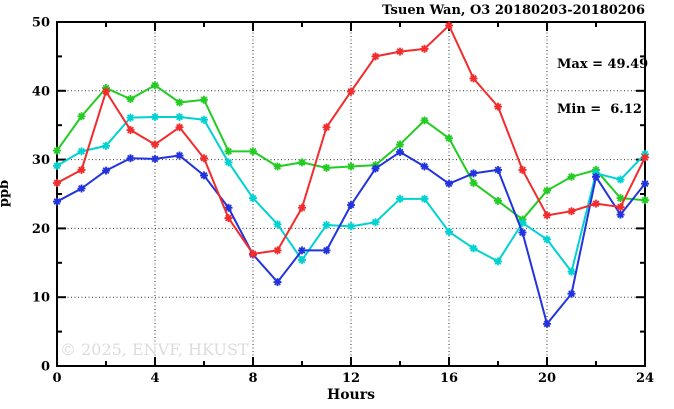  What do you see at coordinates (599, 109) in the screenshot?
I see `min-value-label: Min = 6.12` at bounding box center [599, 109].